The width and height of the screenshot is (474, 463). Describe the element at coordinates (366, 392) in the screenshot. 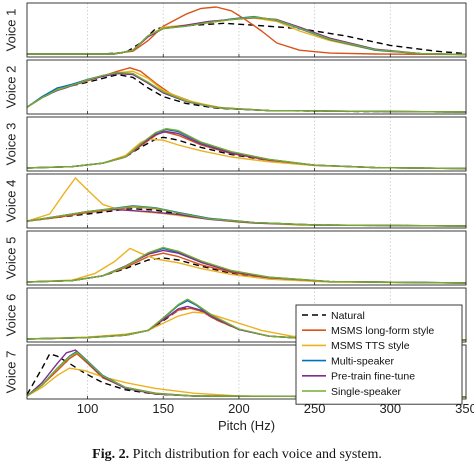

I see `legend-label: Single-speaker` at that location.